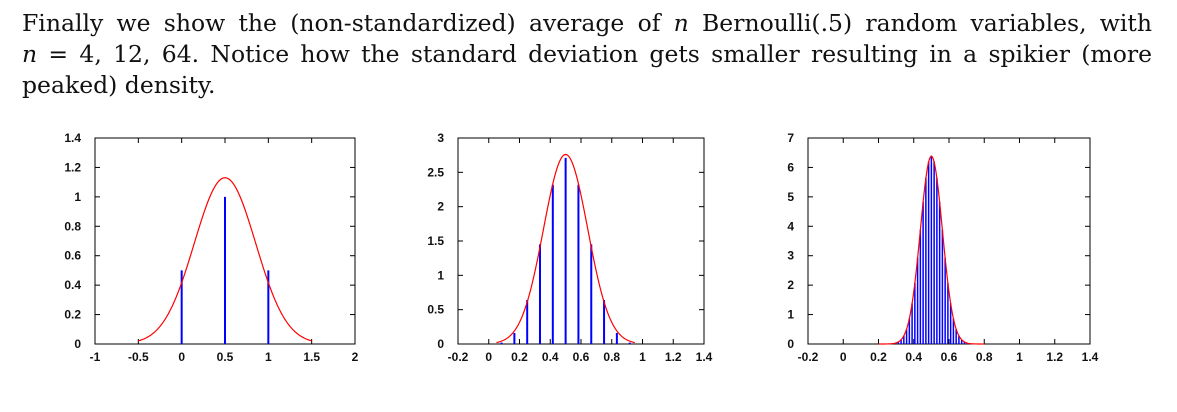  Describe the element at coordinates (440, 344) in the screenshot. I see `chart2-ytick-label: 0` at that location.